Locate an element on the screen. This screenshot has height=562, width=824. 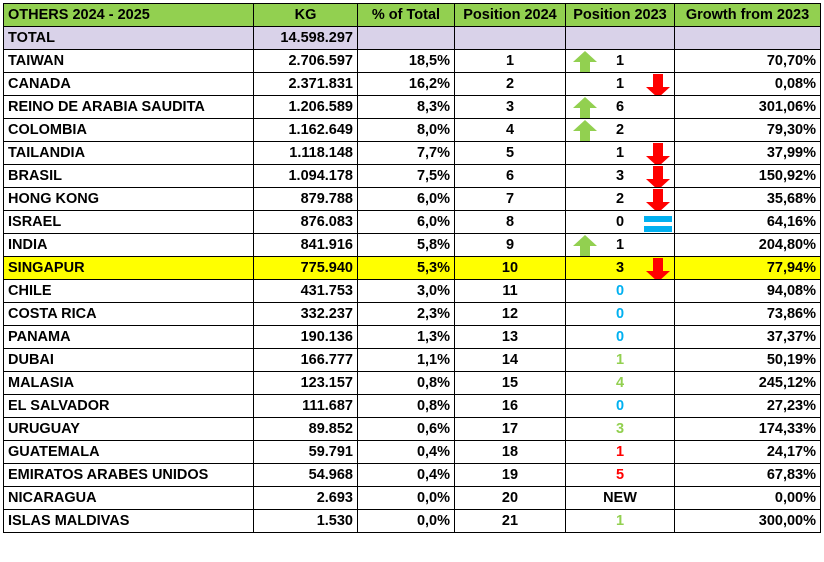
growth-cell: 37,99% is located at coordinates (747, 153).